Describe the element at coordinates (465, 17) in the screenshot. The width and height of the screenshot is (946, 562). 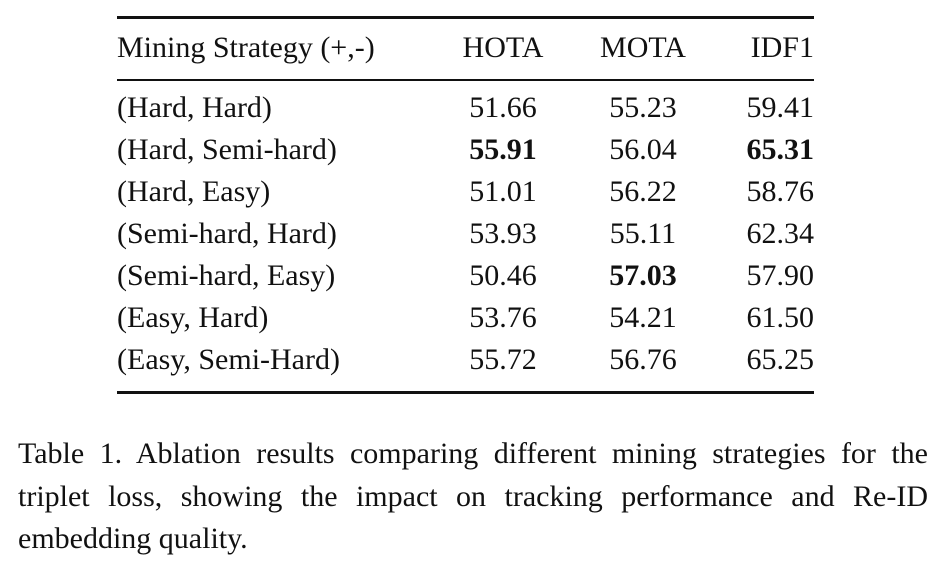
I see `top-rule` at that location.